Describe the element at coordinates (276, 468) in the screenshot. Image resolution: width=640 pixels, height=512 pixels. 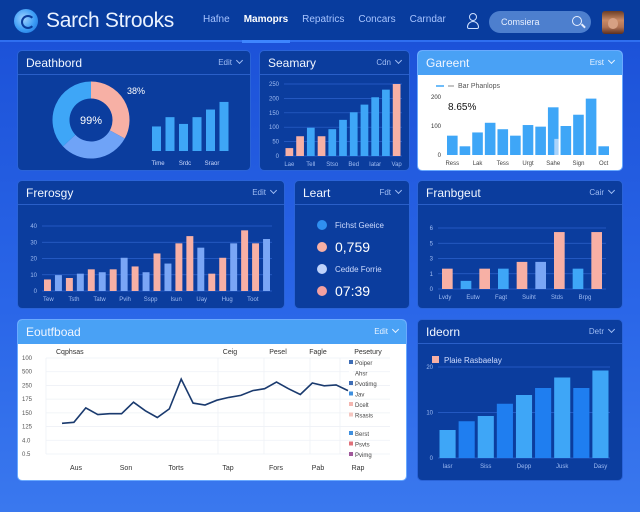
I see `axis-label: Fors` at that location.